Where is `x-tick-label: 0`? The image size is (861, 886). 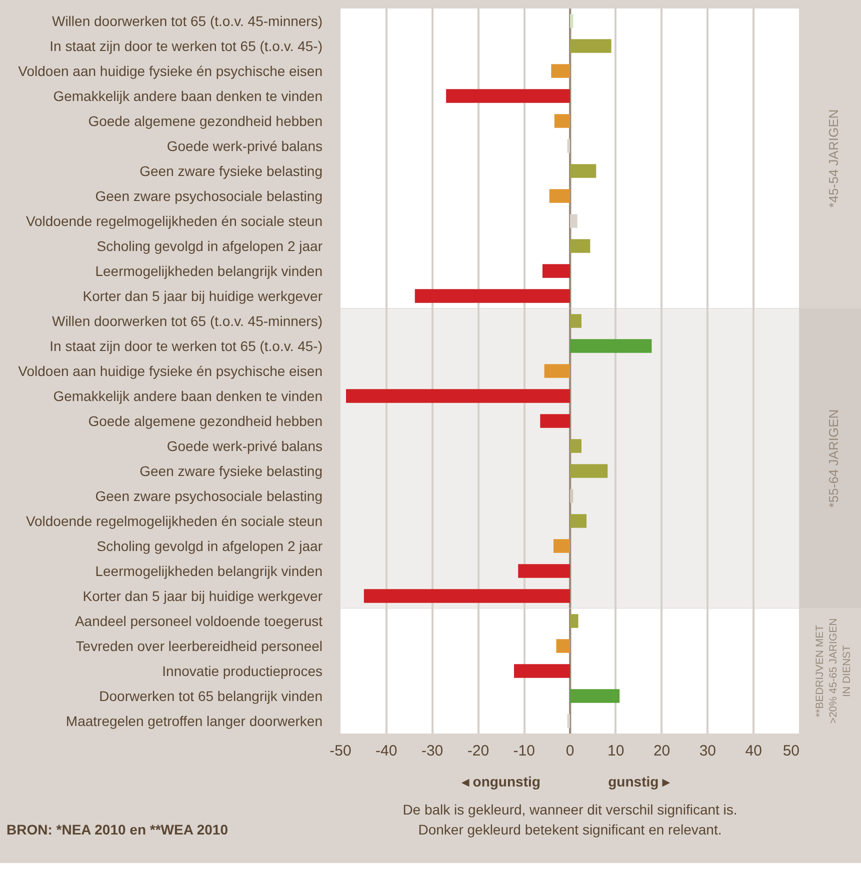
x-tick-label: 0 is located at coordinates (570, 751).